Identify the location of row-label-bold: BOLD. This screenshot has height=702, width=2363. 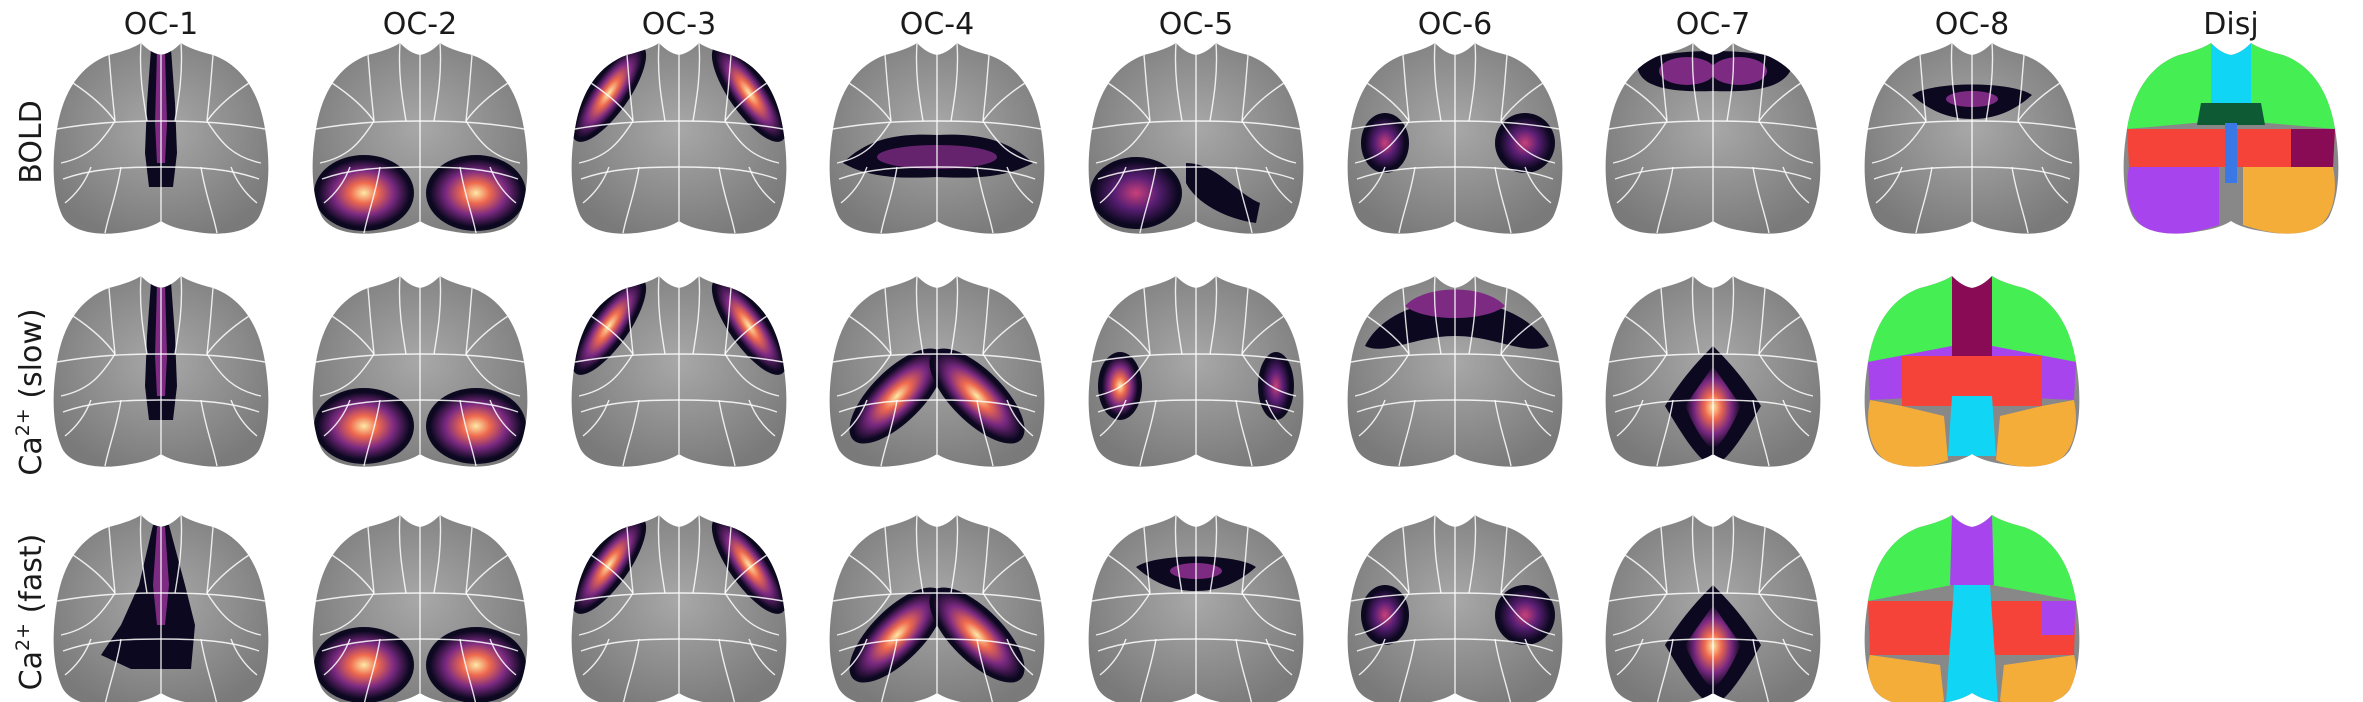
(31, 141).